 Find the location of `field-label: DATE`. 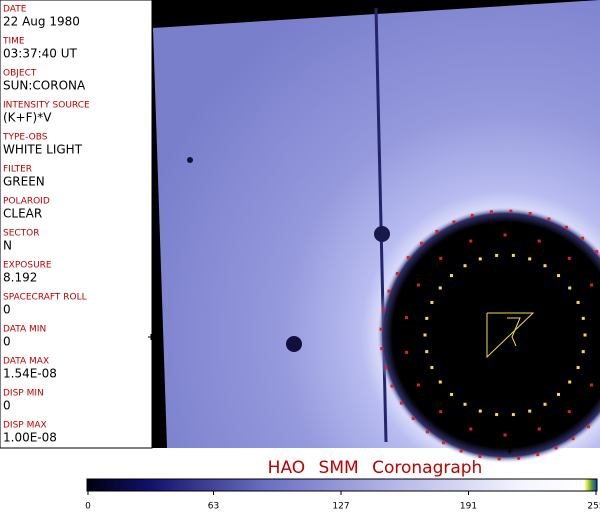

field-label: DATE is located at coordinates (15, 10).